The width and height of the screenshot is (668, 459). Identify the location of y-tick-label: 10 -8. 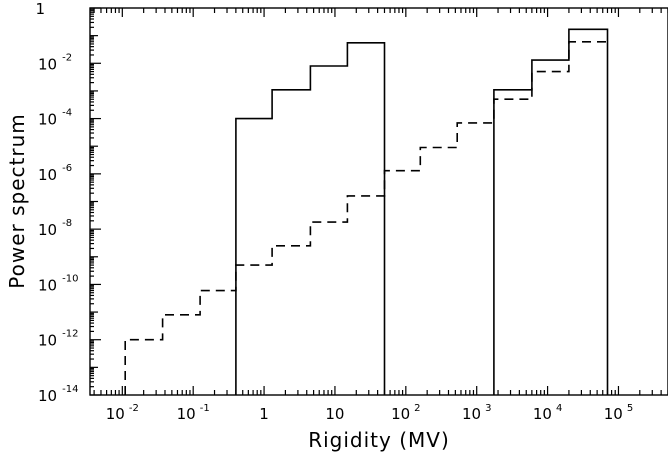
(55, 228).